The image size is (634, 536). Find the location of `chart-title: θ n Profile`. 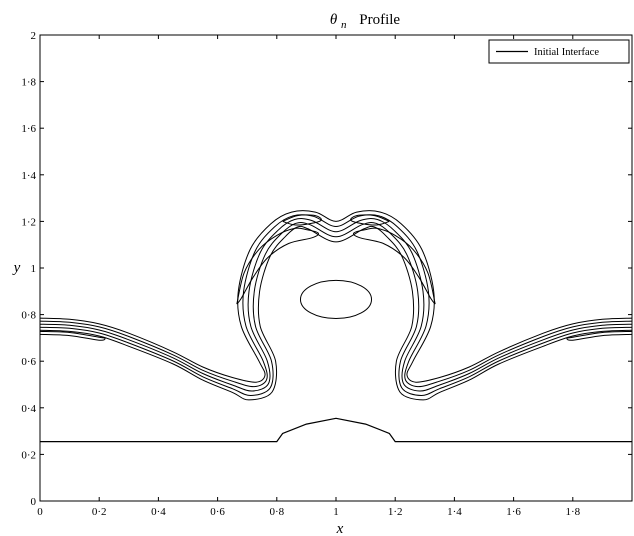

chart-title: θ n Profile is located at coordinates (365, 22).